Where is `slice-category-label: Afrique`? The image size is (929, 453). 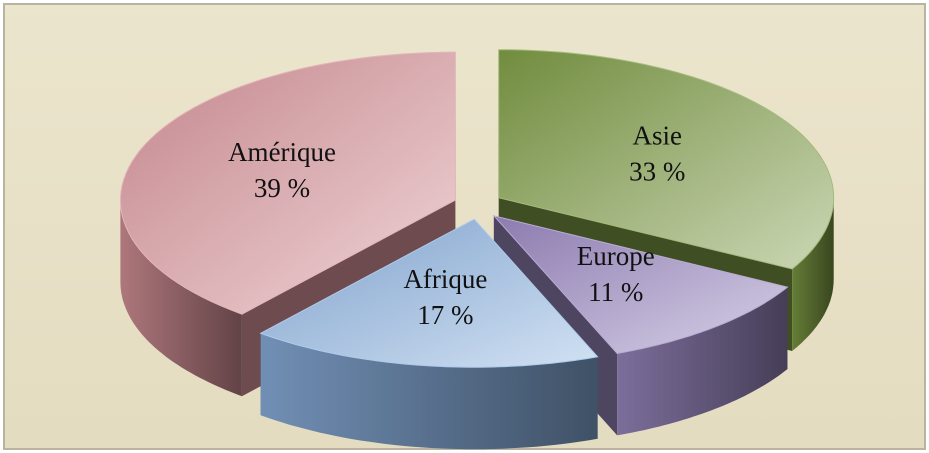 slice-category-label: Afrique is located at coordinates (445, 279).